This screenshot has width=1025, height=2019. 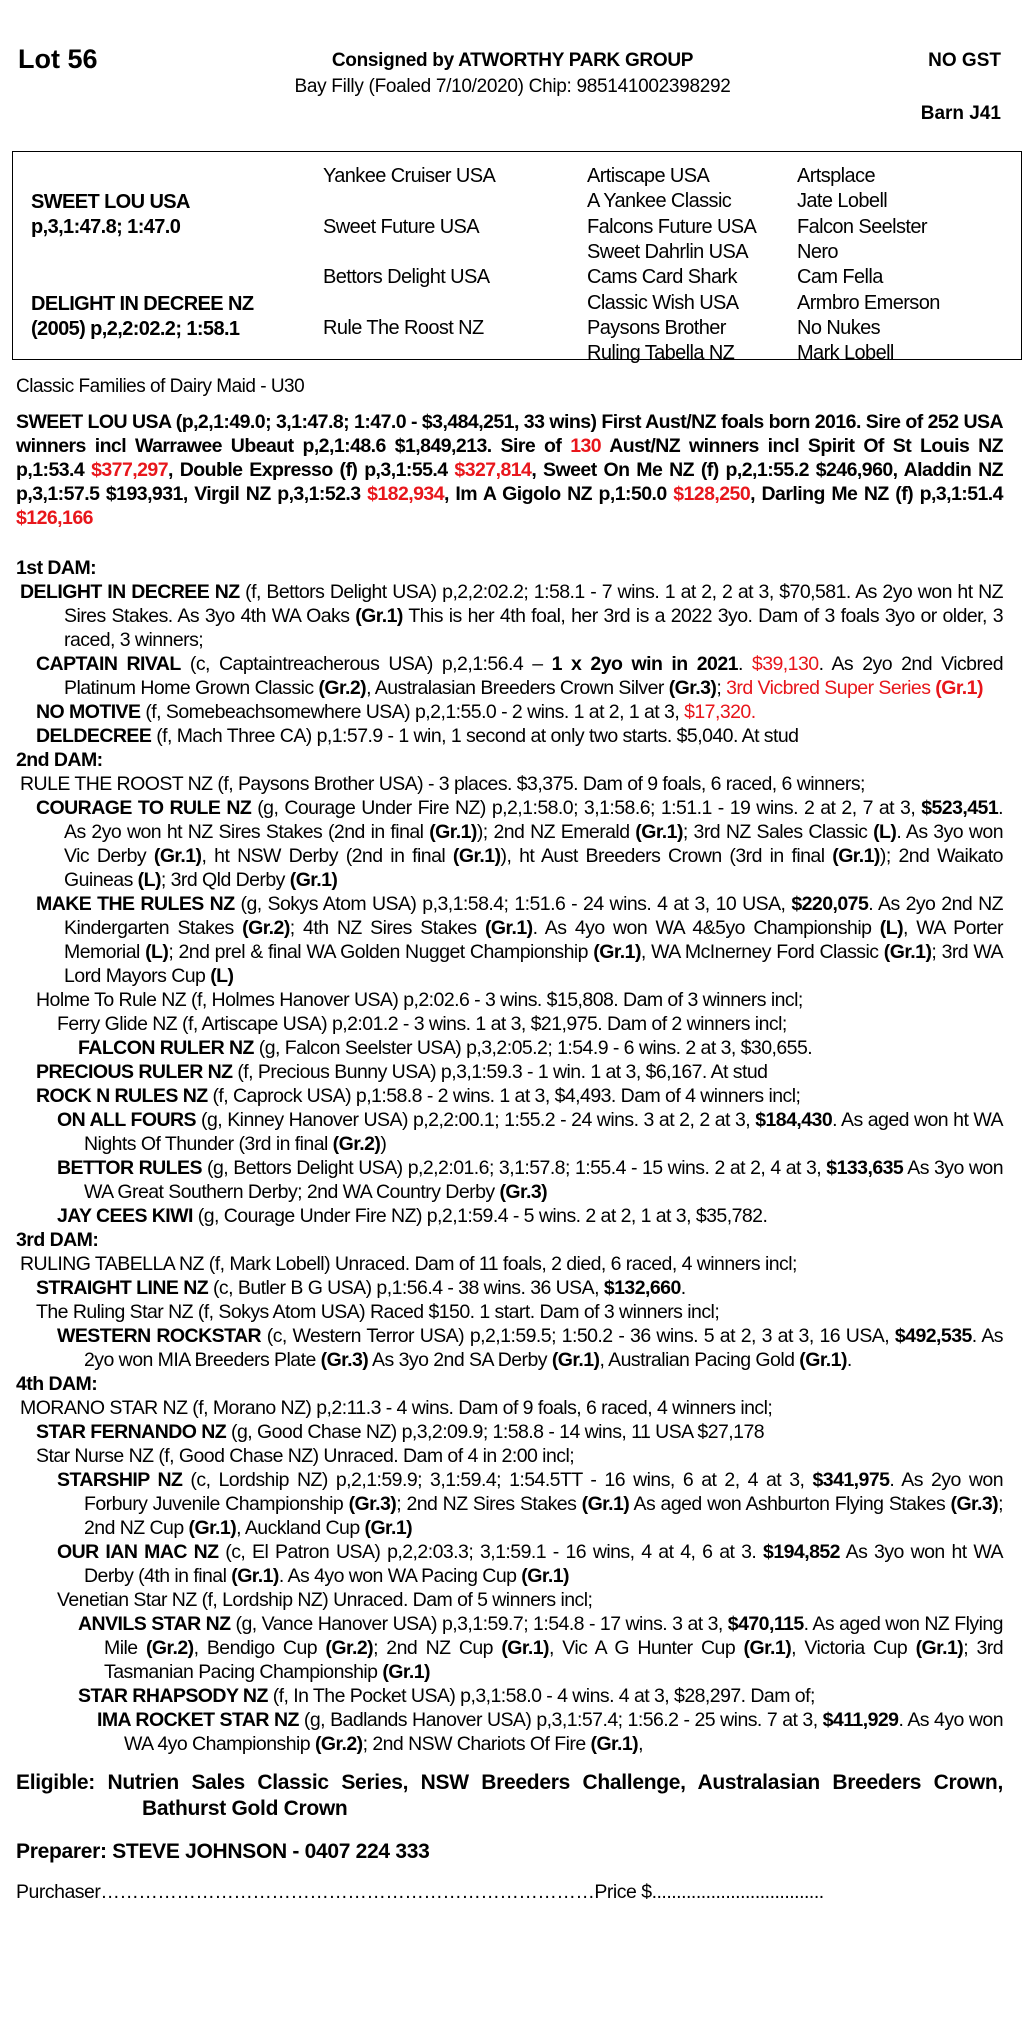 What do you see at coordinates (876, 494) in the screenshot?
I see `bold-segment: , Darling Me NZ (f) p,3,1:51.4` at bounding box center [876, 494].